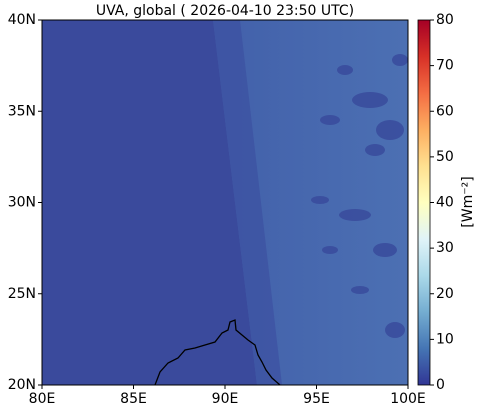  What do you see at coordinates (22, 203) in the screenshot?
I see `y-tick-label: 30N` at bounding box center [22, 203].